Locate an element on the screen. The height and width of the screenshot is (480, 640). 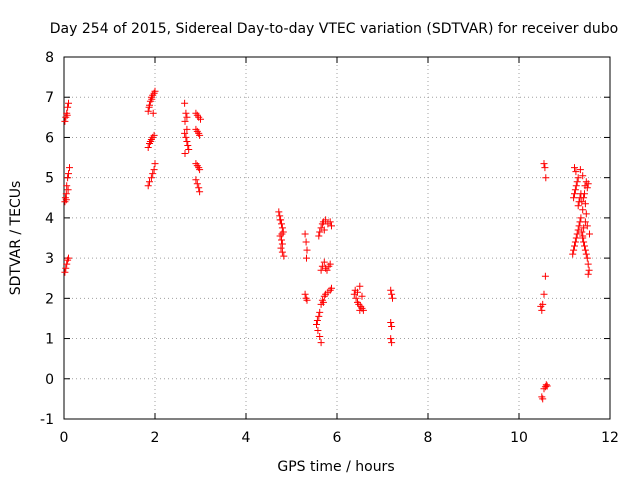
x-tick-label: 0 is located at coordinates (64, 438).